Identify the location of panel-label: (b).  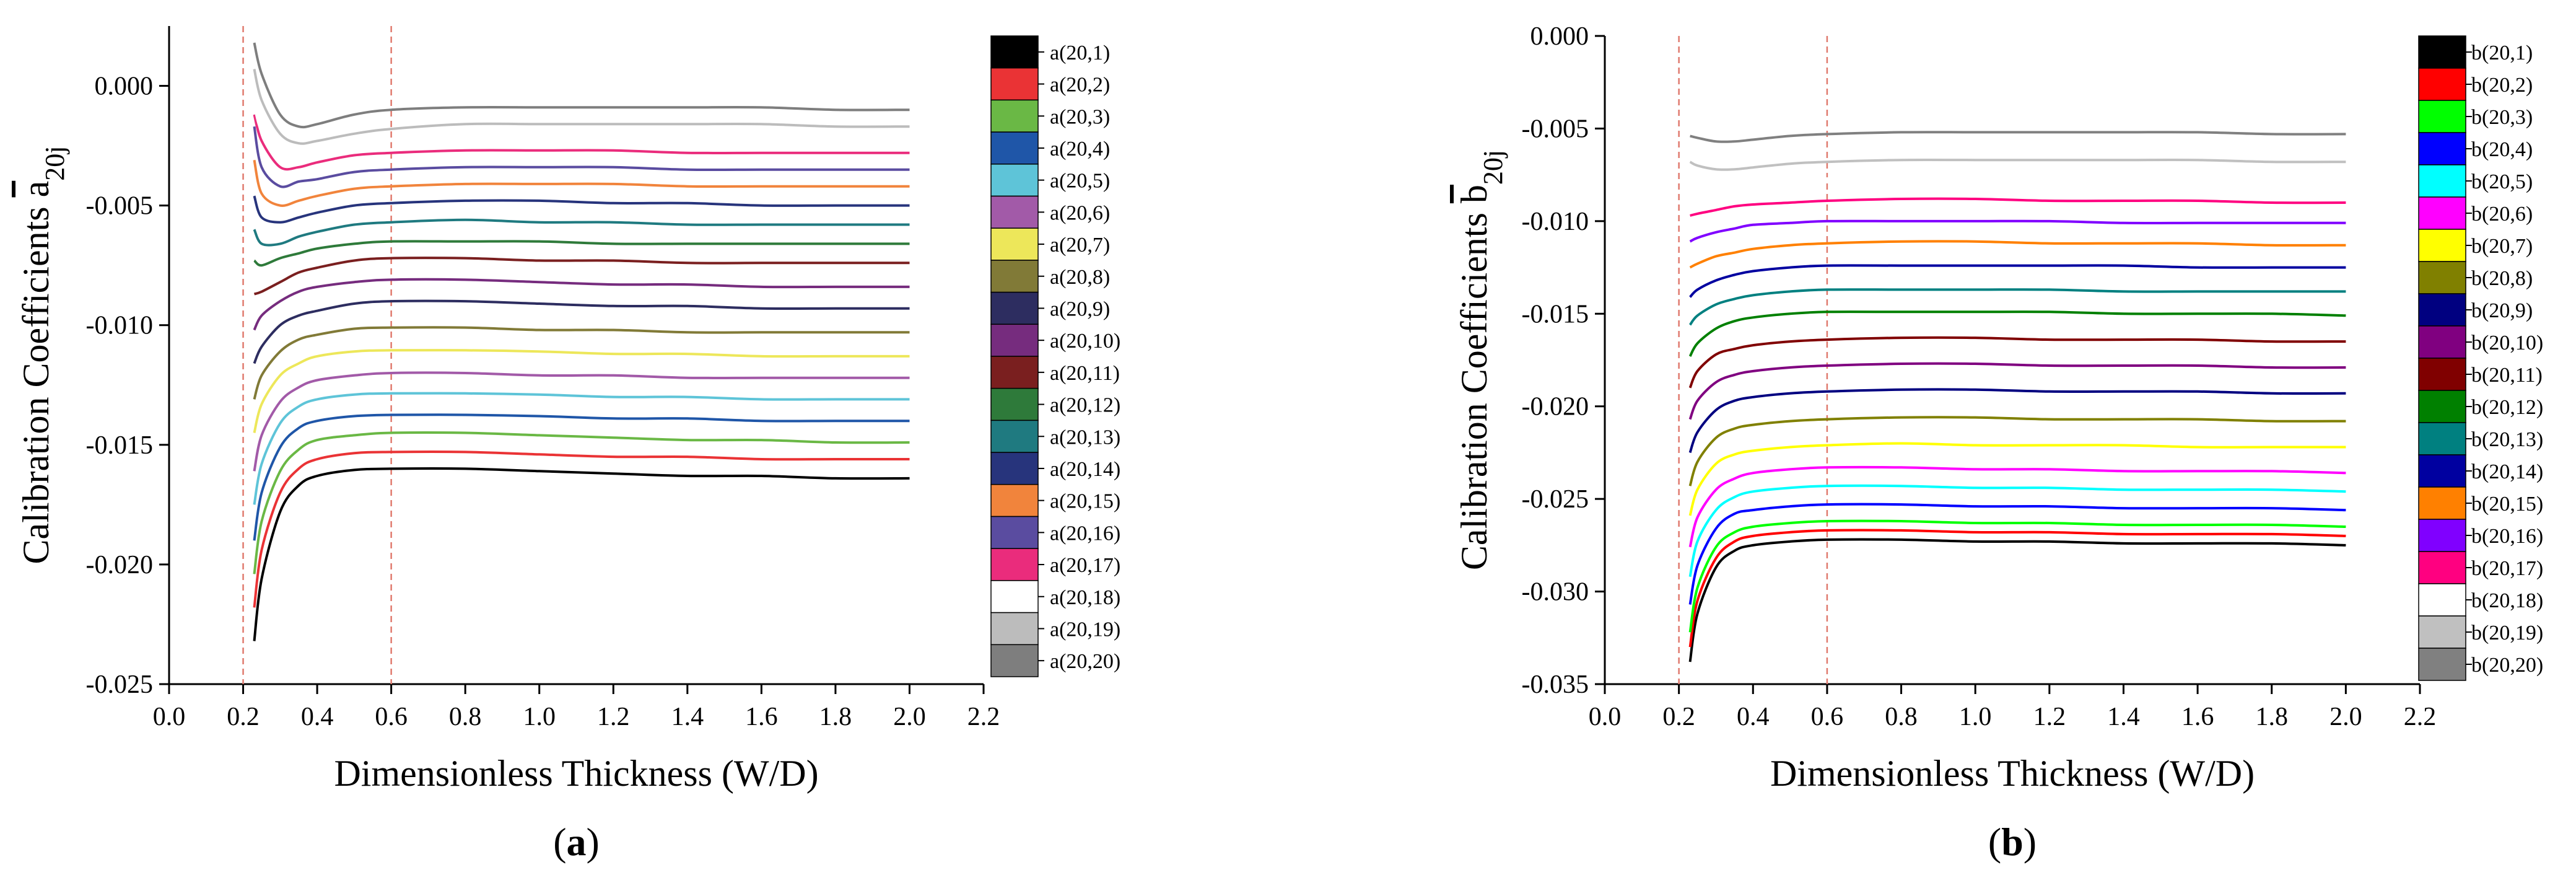
(2012, 842).